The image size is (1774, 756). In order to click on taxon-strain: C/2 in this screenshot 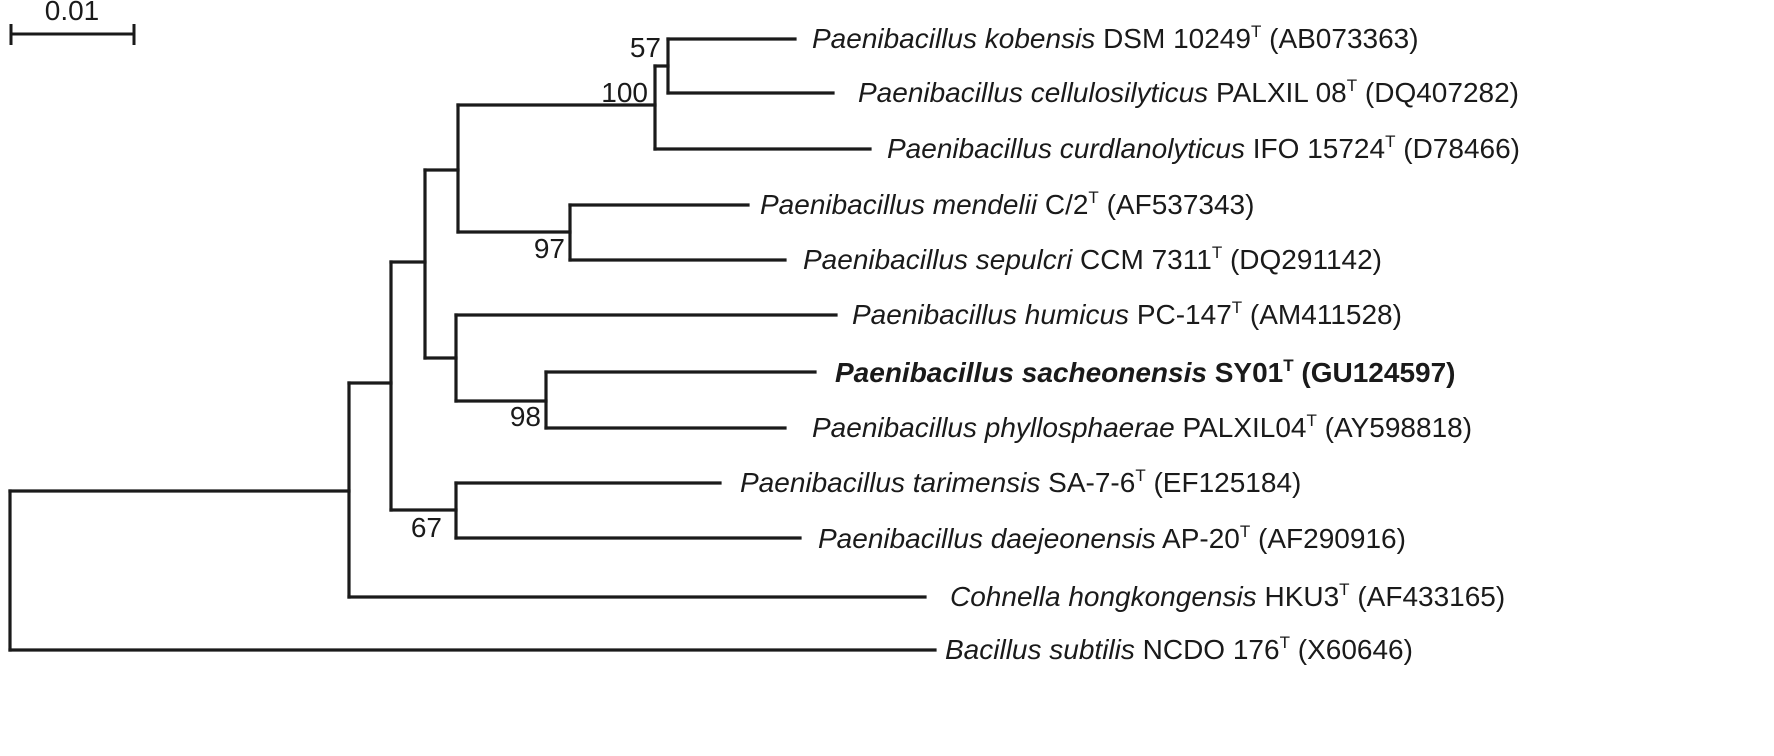, I will do `click(1067, 204)`.